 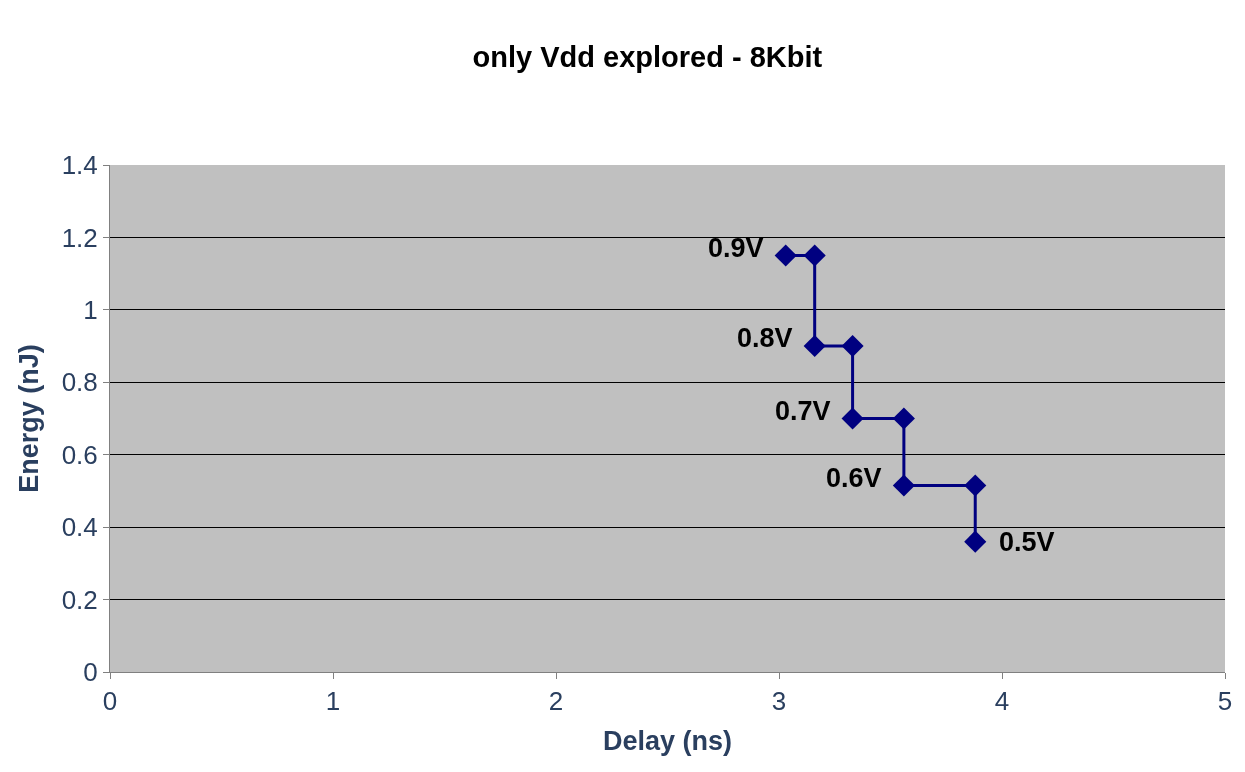 I want to click on y-tick-label: 1, so click(x=90, y=309).